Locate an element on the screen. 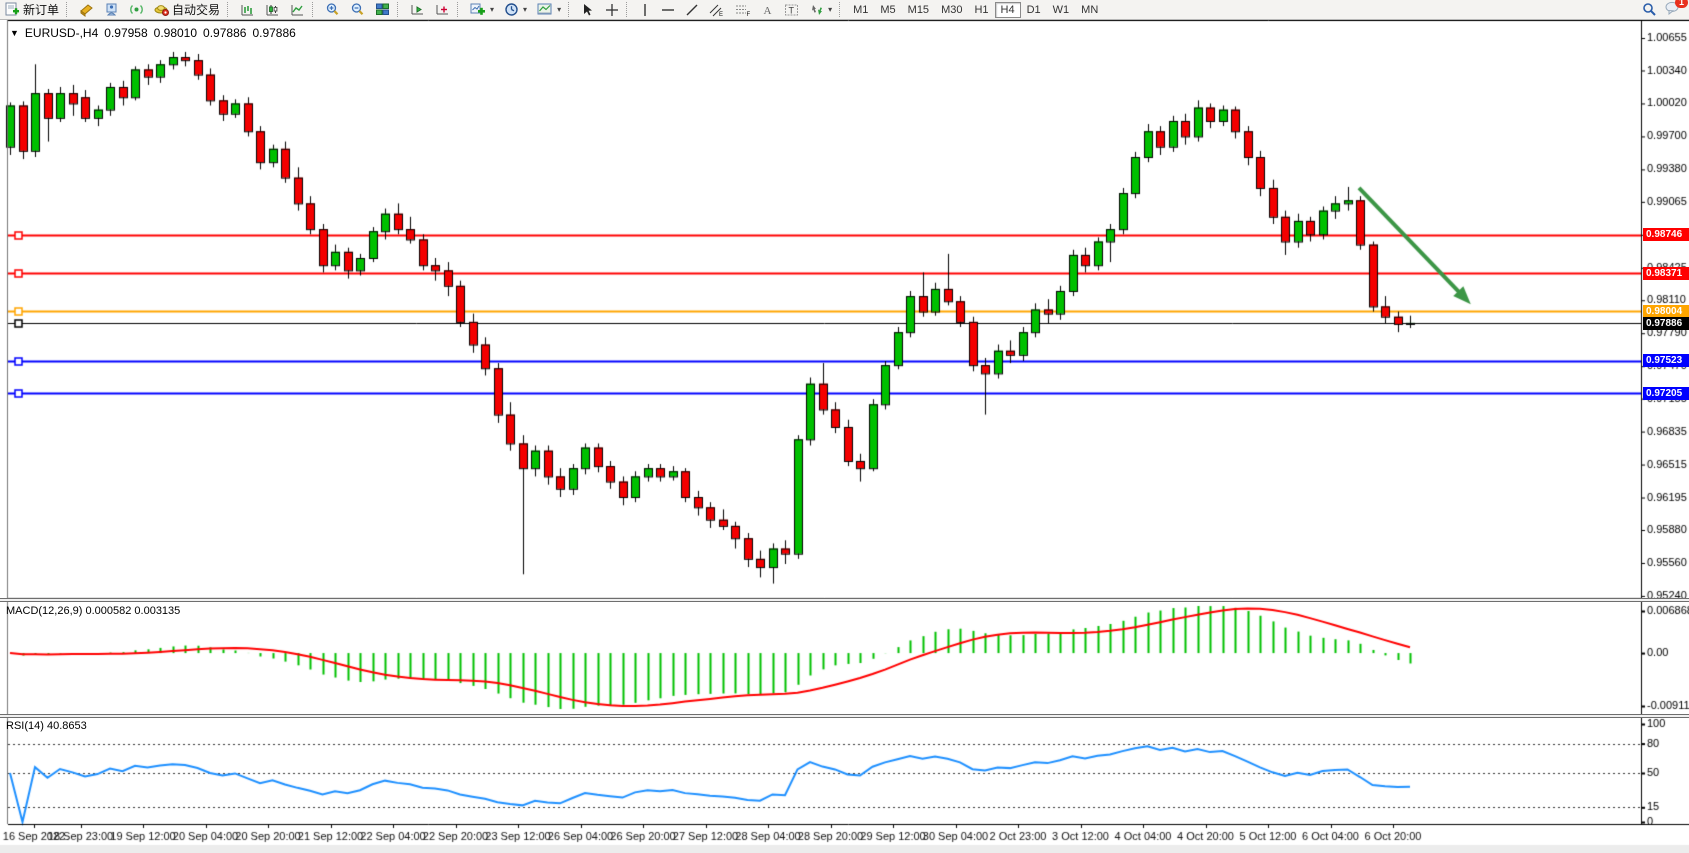 The image size is (1689, 853). crosshair-button is located at coordinates (612, 9).